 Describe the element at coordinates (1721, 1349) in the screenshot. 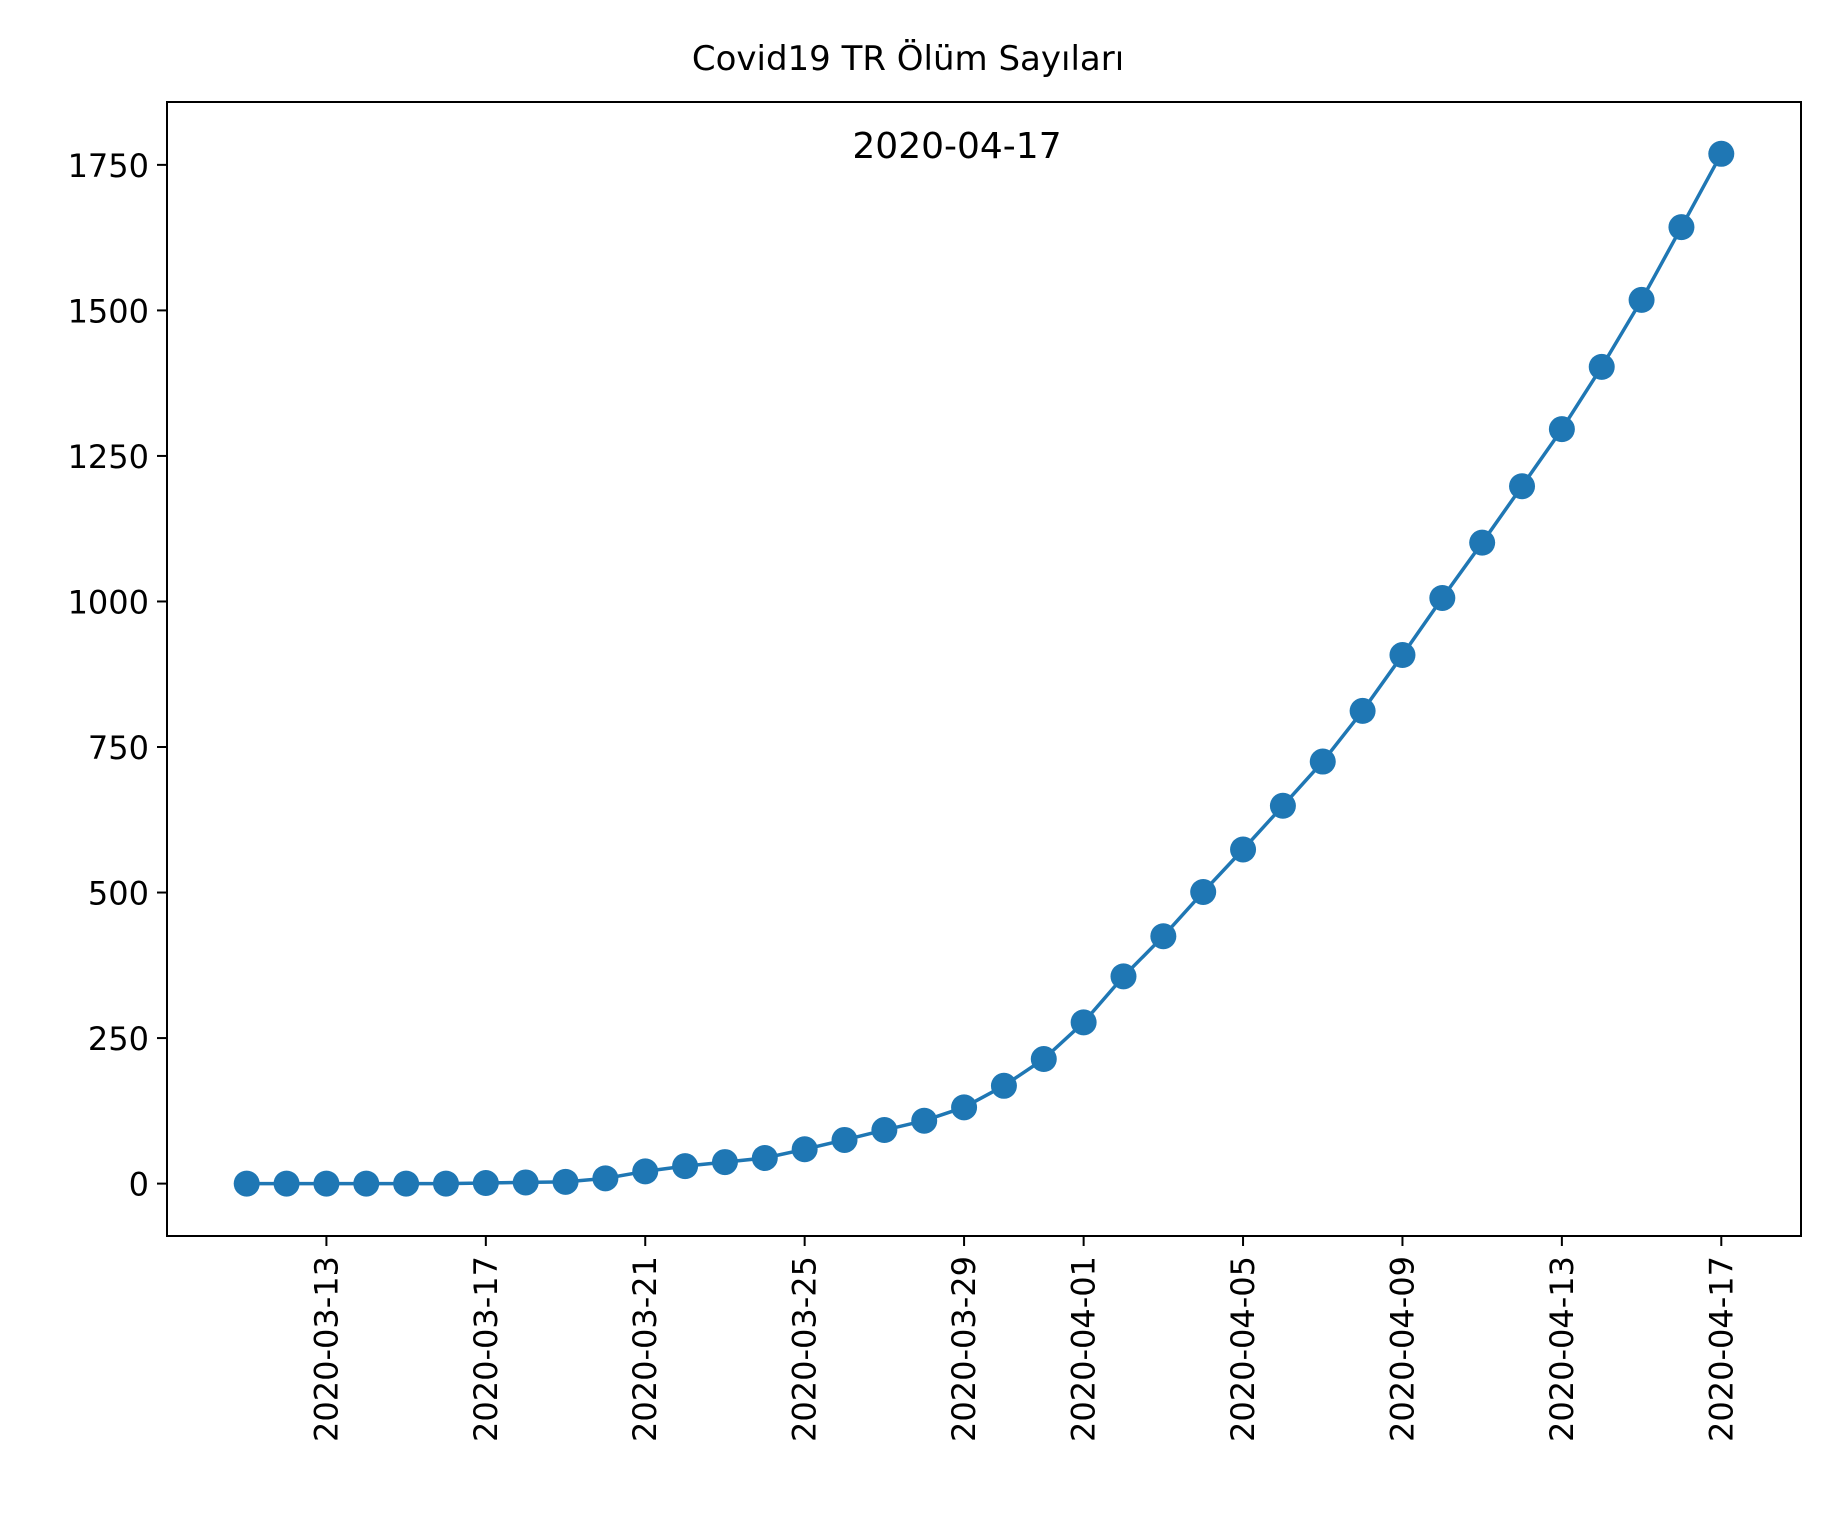

I see `x-tick-label: 2020-04-17` at that location.